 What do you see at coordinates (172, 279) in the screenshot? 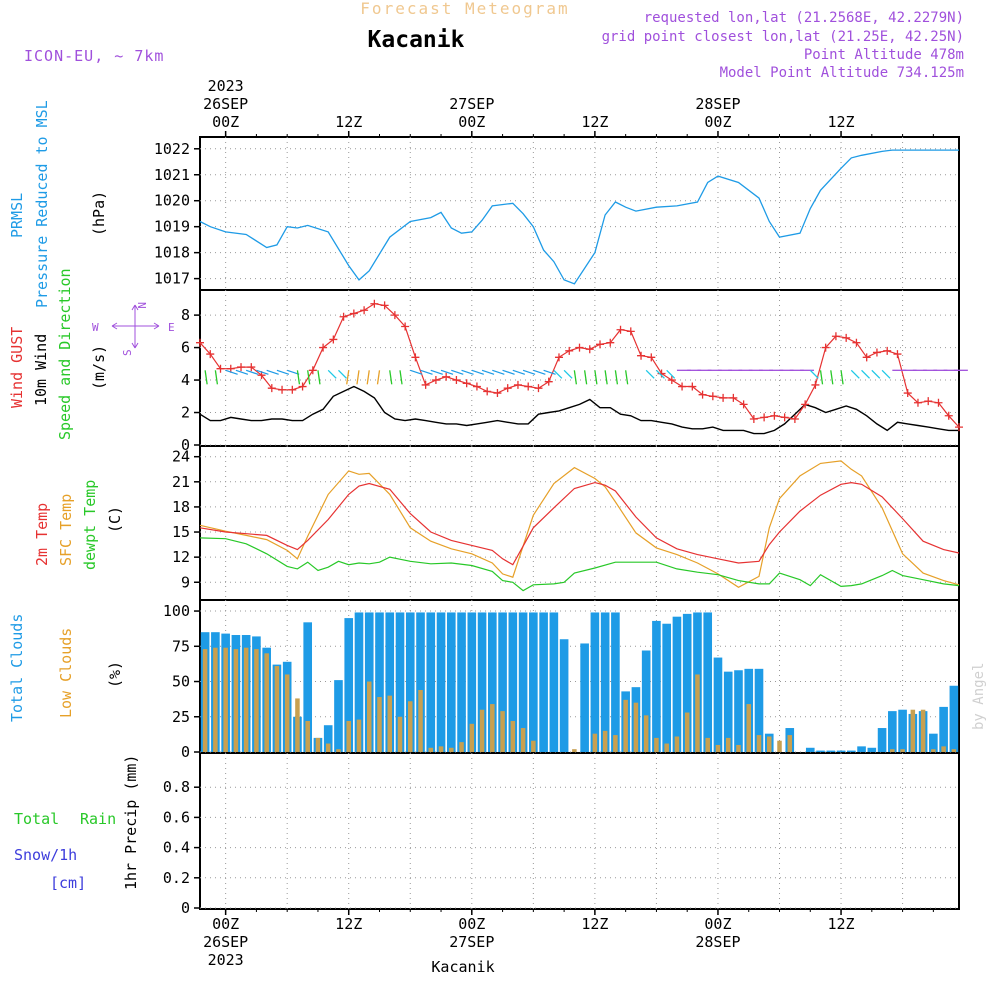
I see `ytick-label: 1017` at bounding box center [172, 279].